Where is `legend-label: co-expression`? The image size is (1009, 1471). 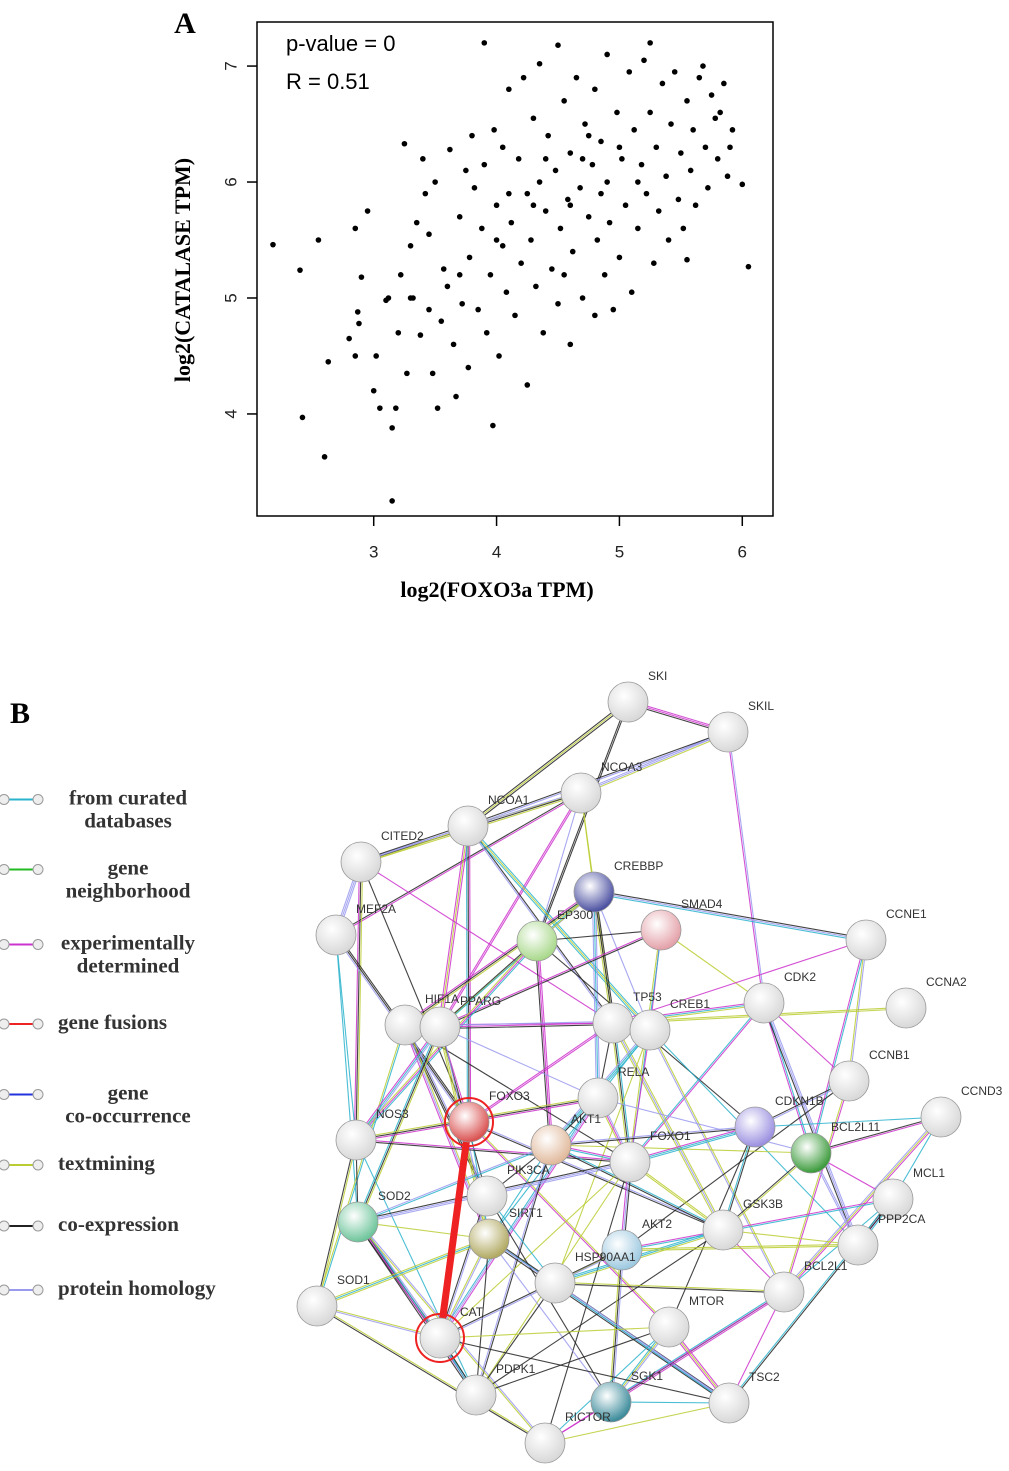 legend-label: co-expression is located at coordinates (118, 1224).